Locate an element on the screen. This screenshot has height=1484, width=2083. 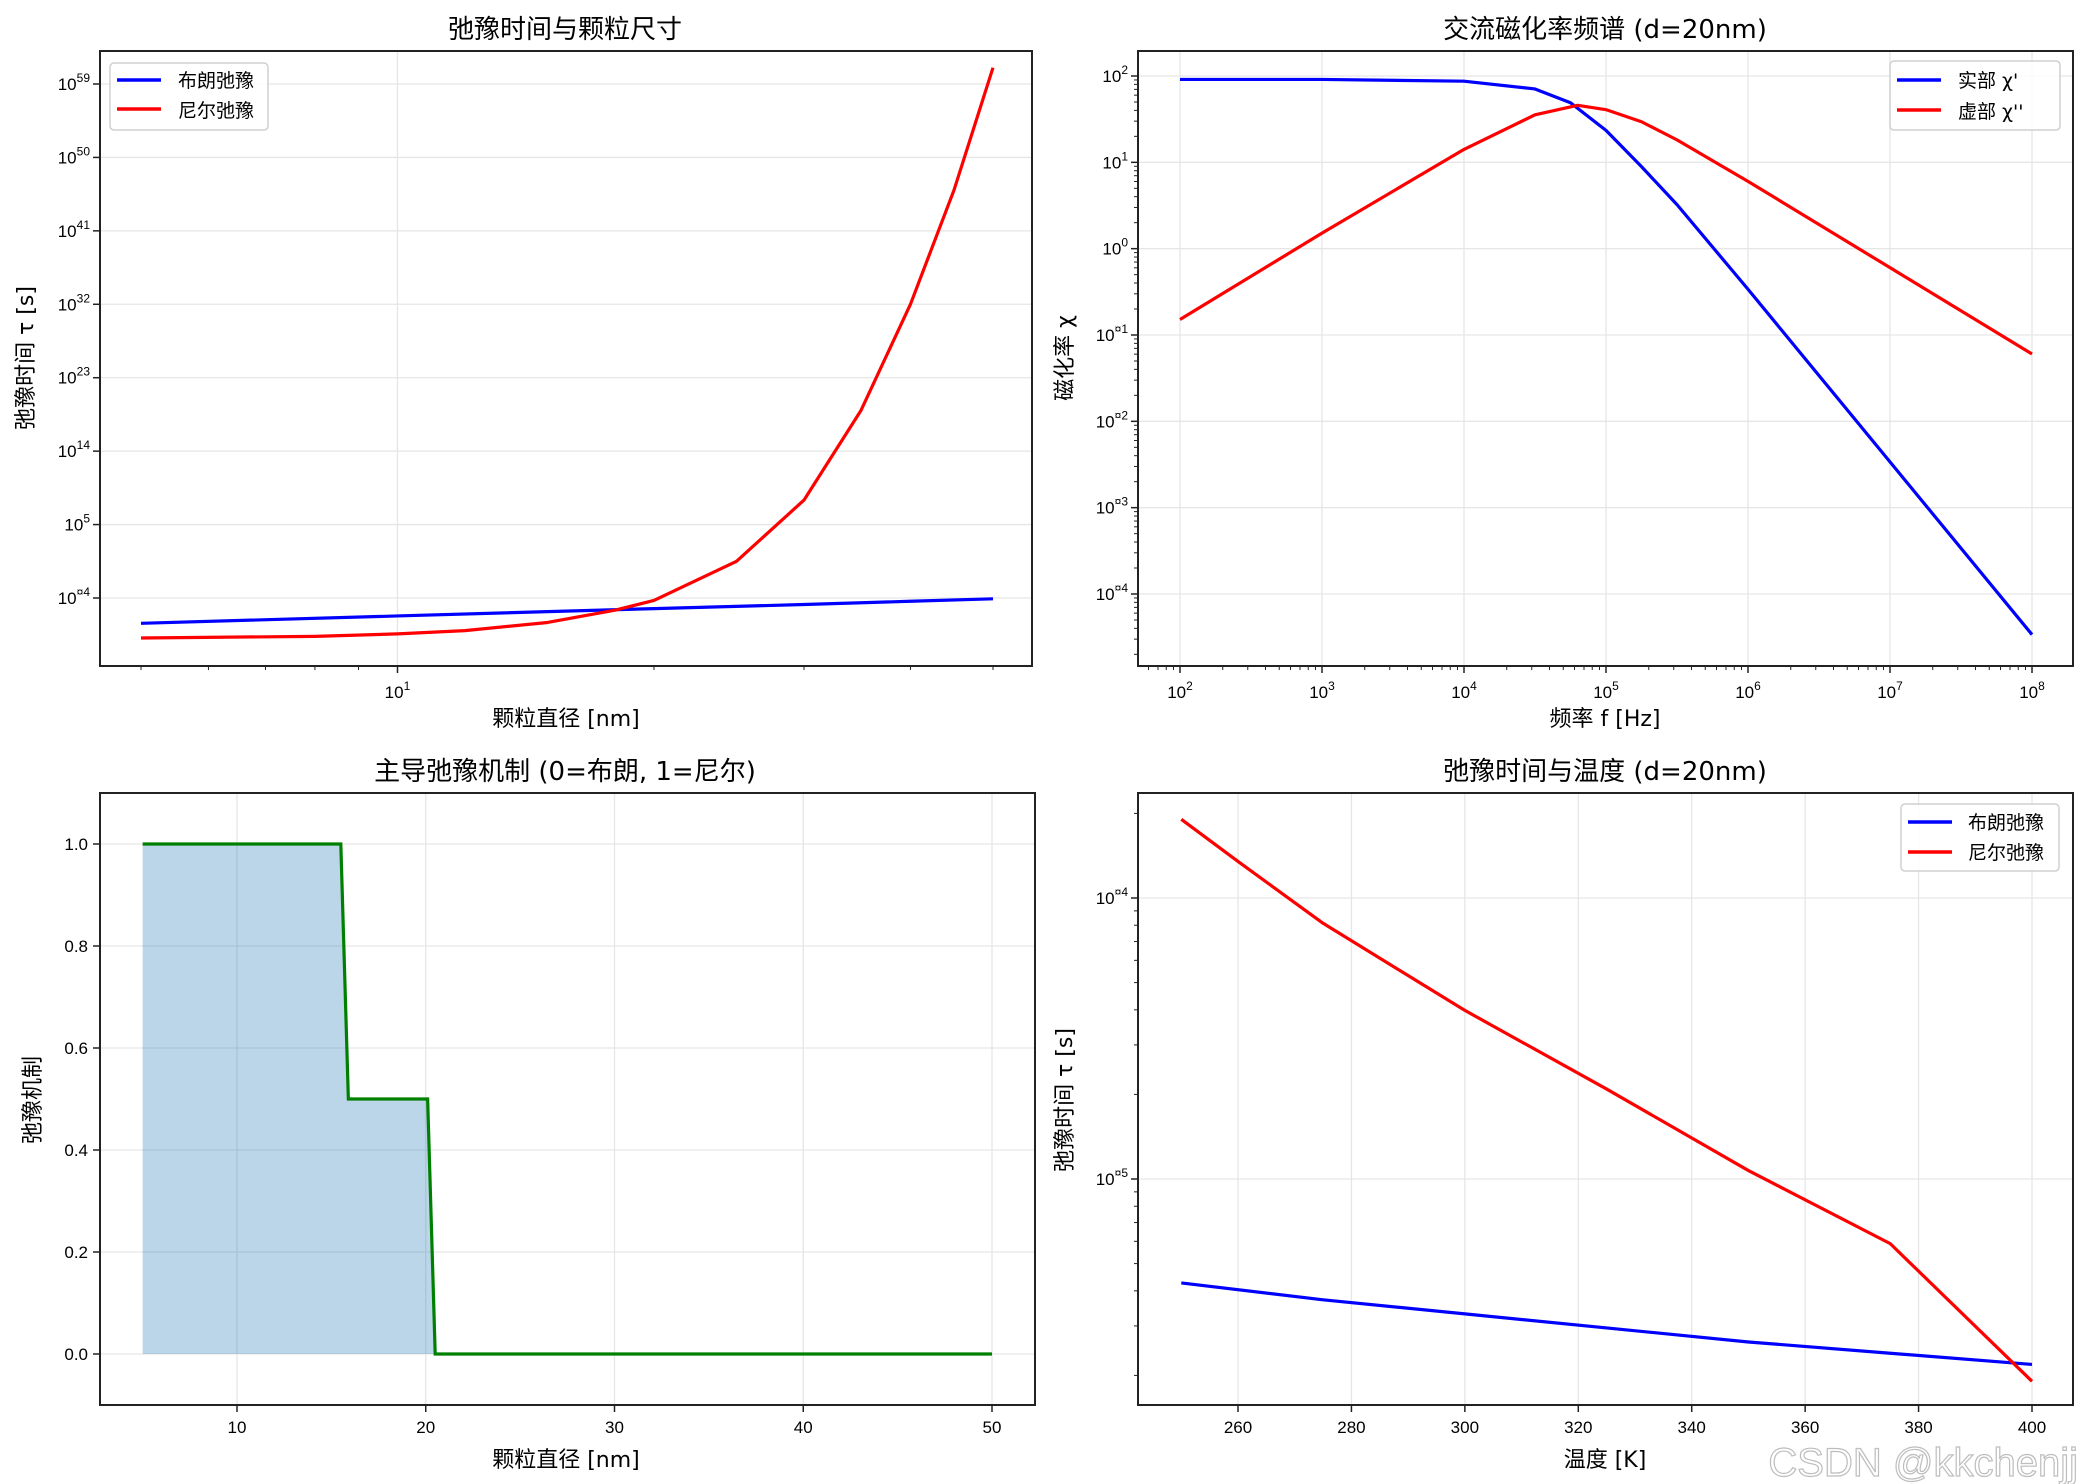
tick-label: 360 is located at coordinates (1805, 1427).